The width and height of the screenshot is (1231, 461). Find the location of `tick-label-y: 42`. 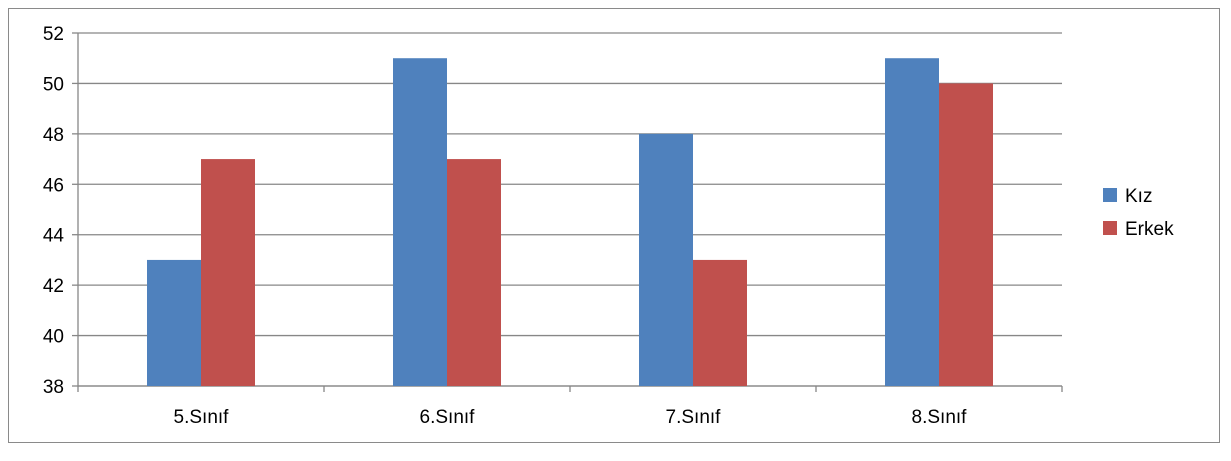

tick-label-y: 42 is located at coordinates (53, 286).